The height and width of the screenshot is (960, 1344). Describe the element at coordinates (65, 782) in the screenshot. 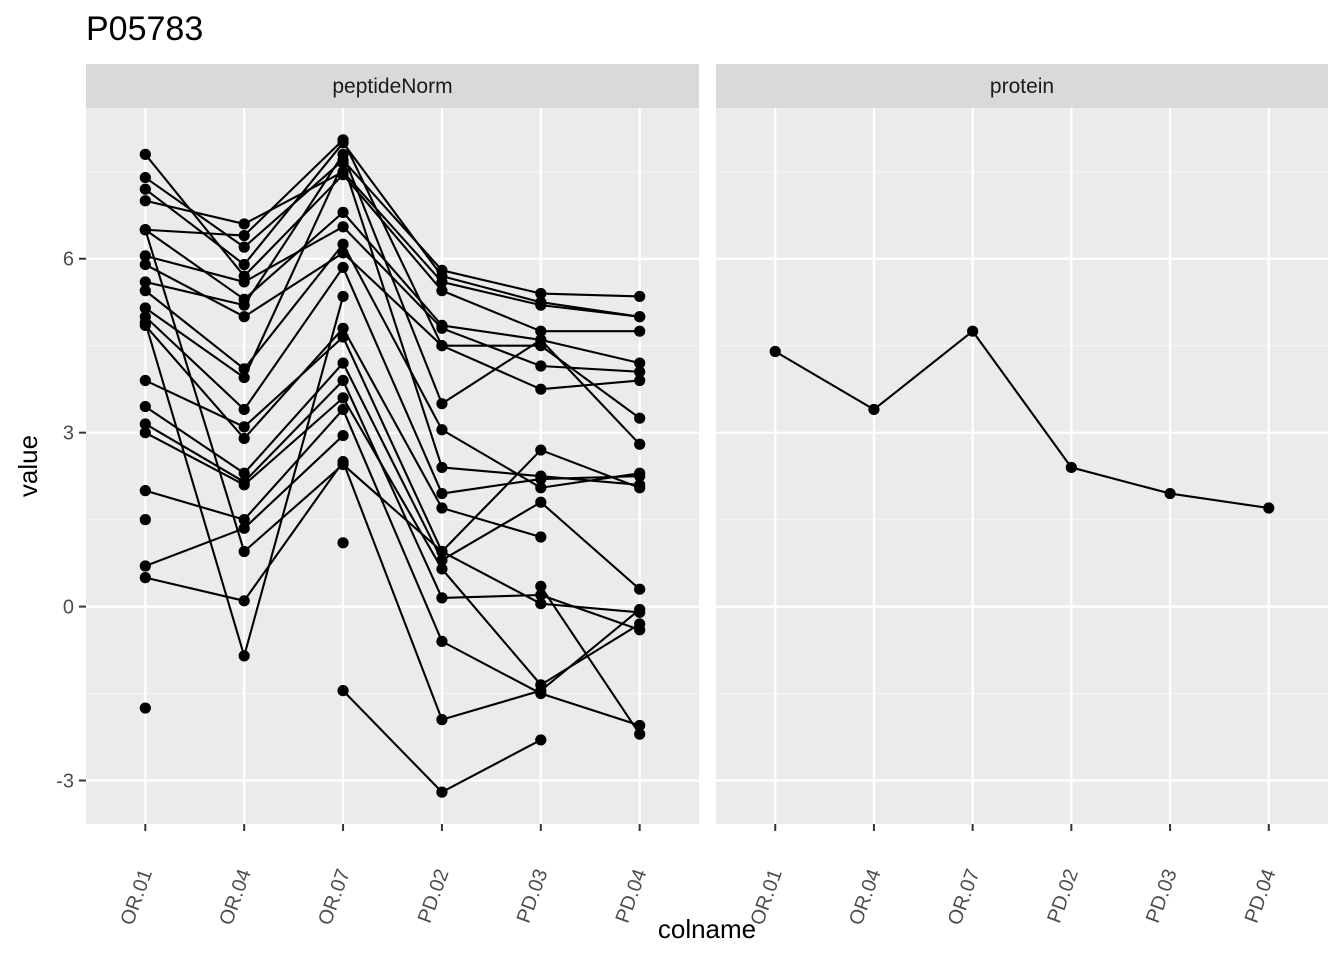

I see `y-tick-label: -3` at that location.